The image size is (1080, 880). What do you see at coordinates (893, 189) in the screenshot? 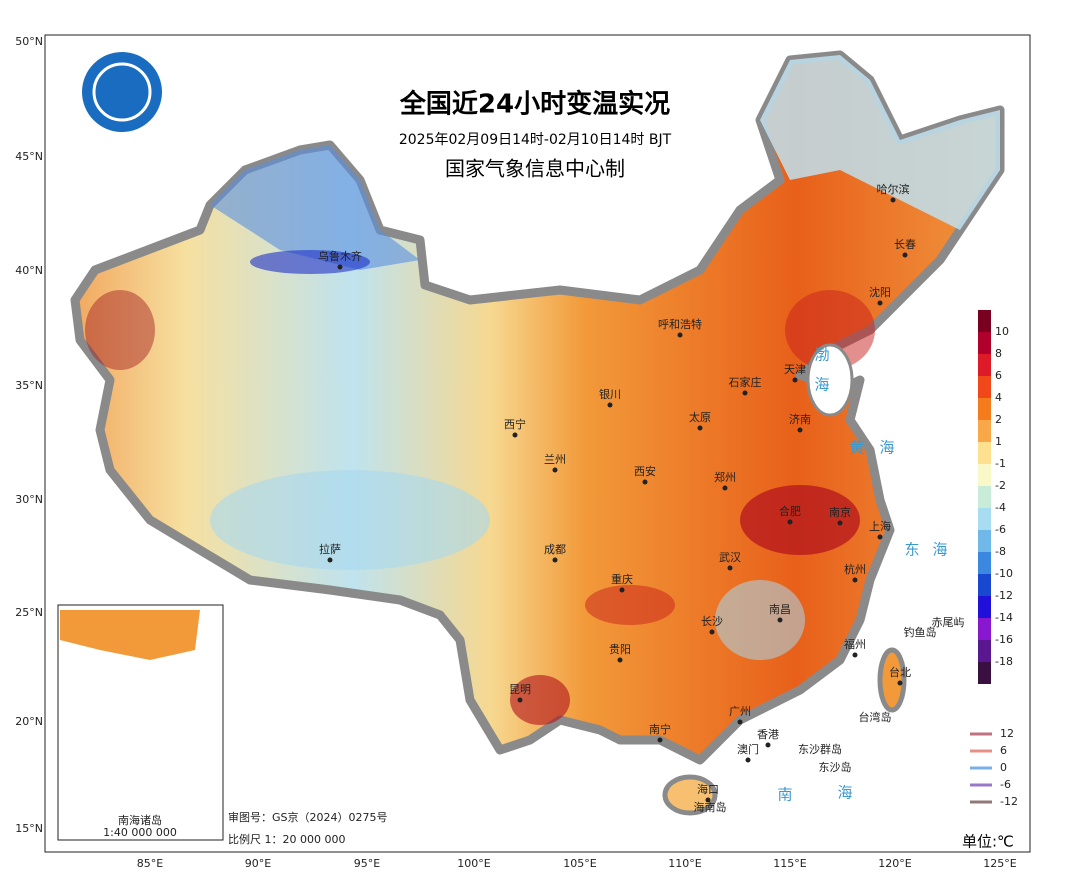
I see `city-label: 哈尔滨` at bounding box center [893, 189].